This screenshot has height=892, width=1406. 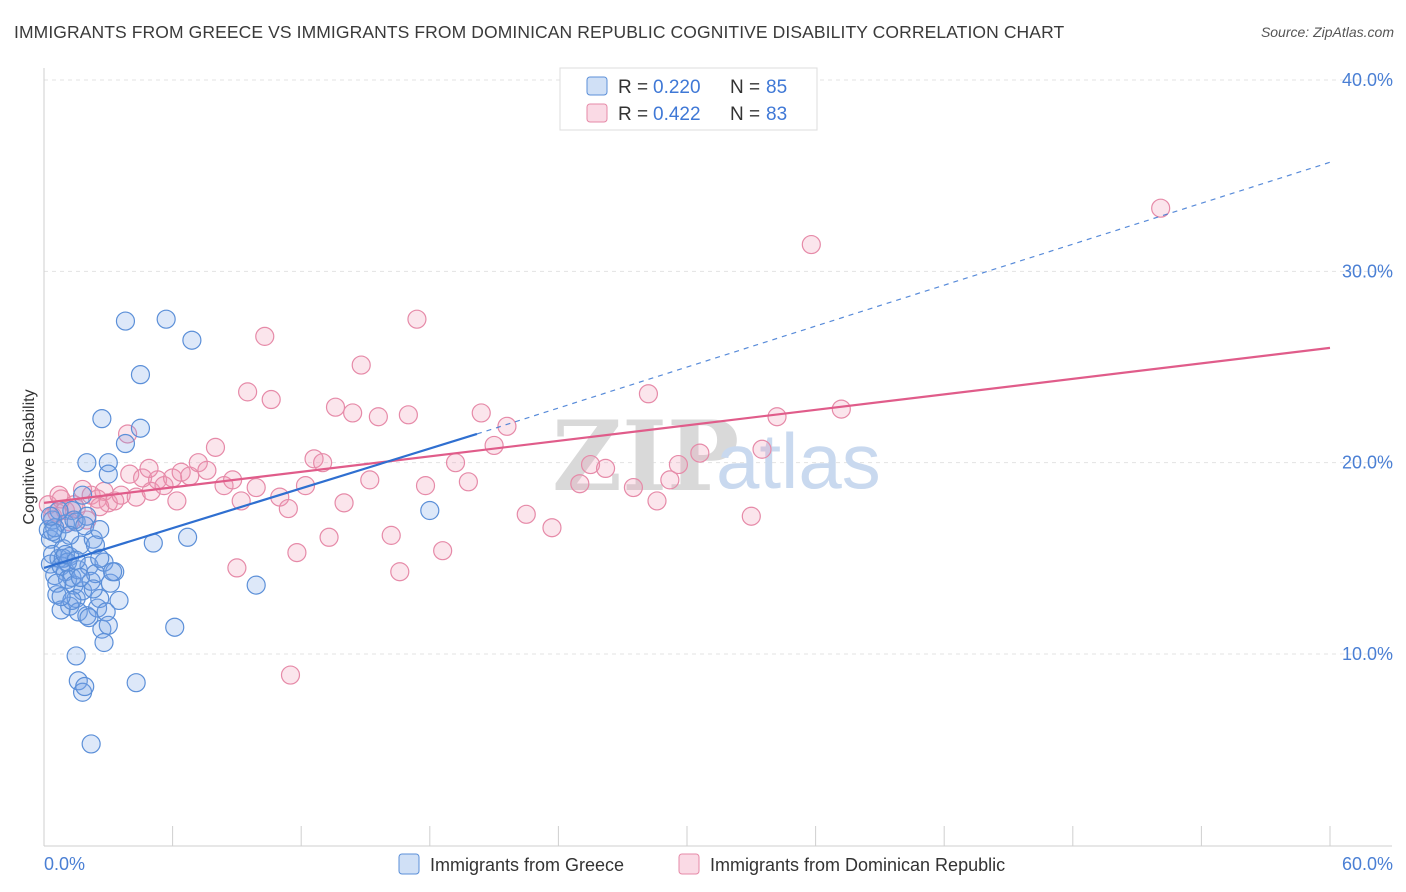 I want to click on legend-swatch-greece, so click(x=597, y=86).